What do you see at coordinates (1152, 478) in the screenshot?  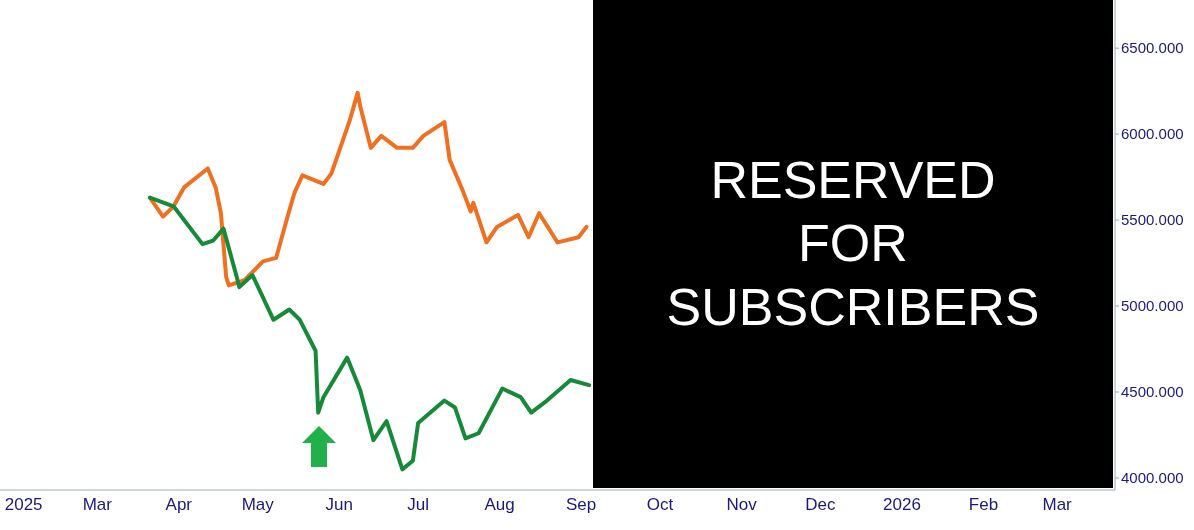 I see `y-tick-label: 4000.000` at bounding box center [1152, 478].